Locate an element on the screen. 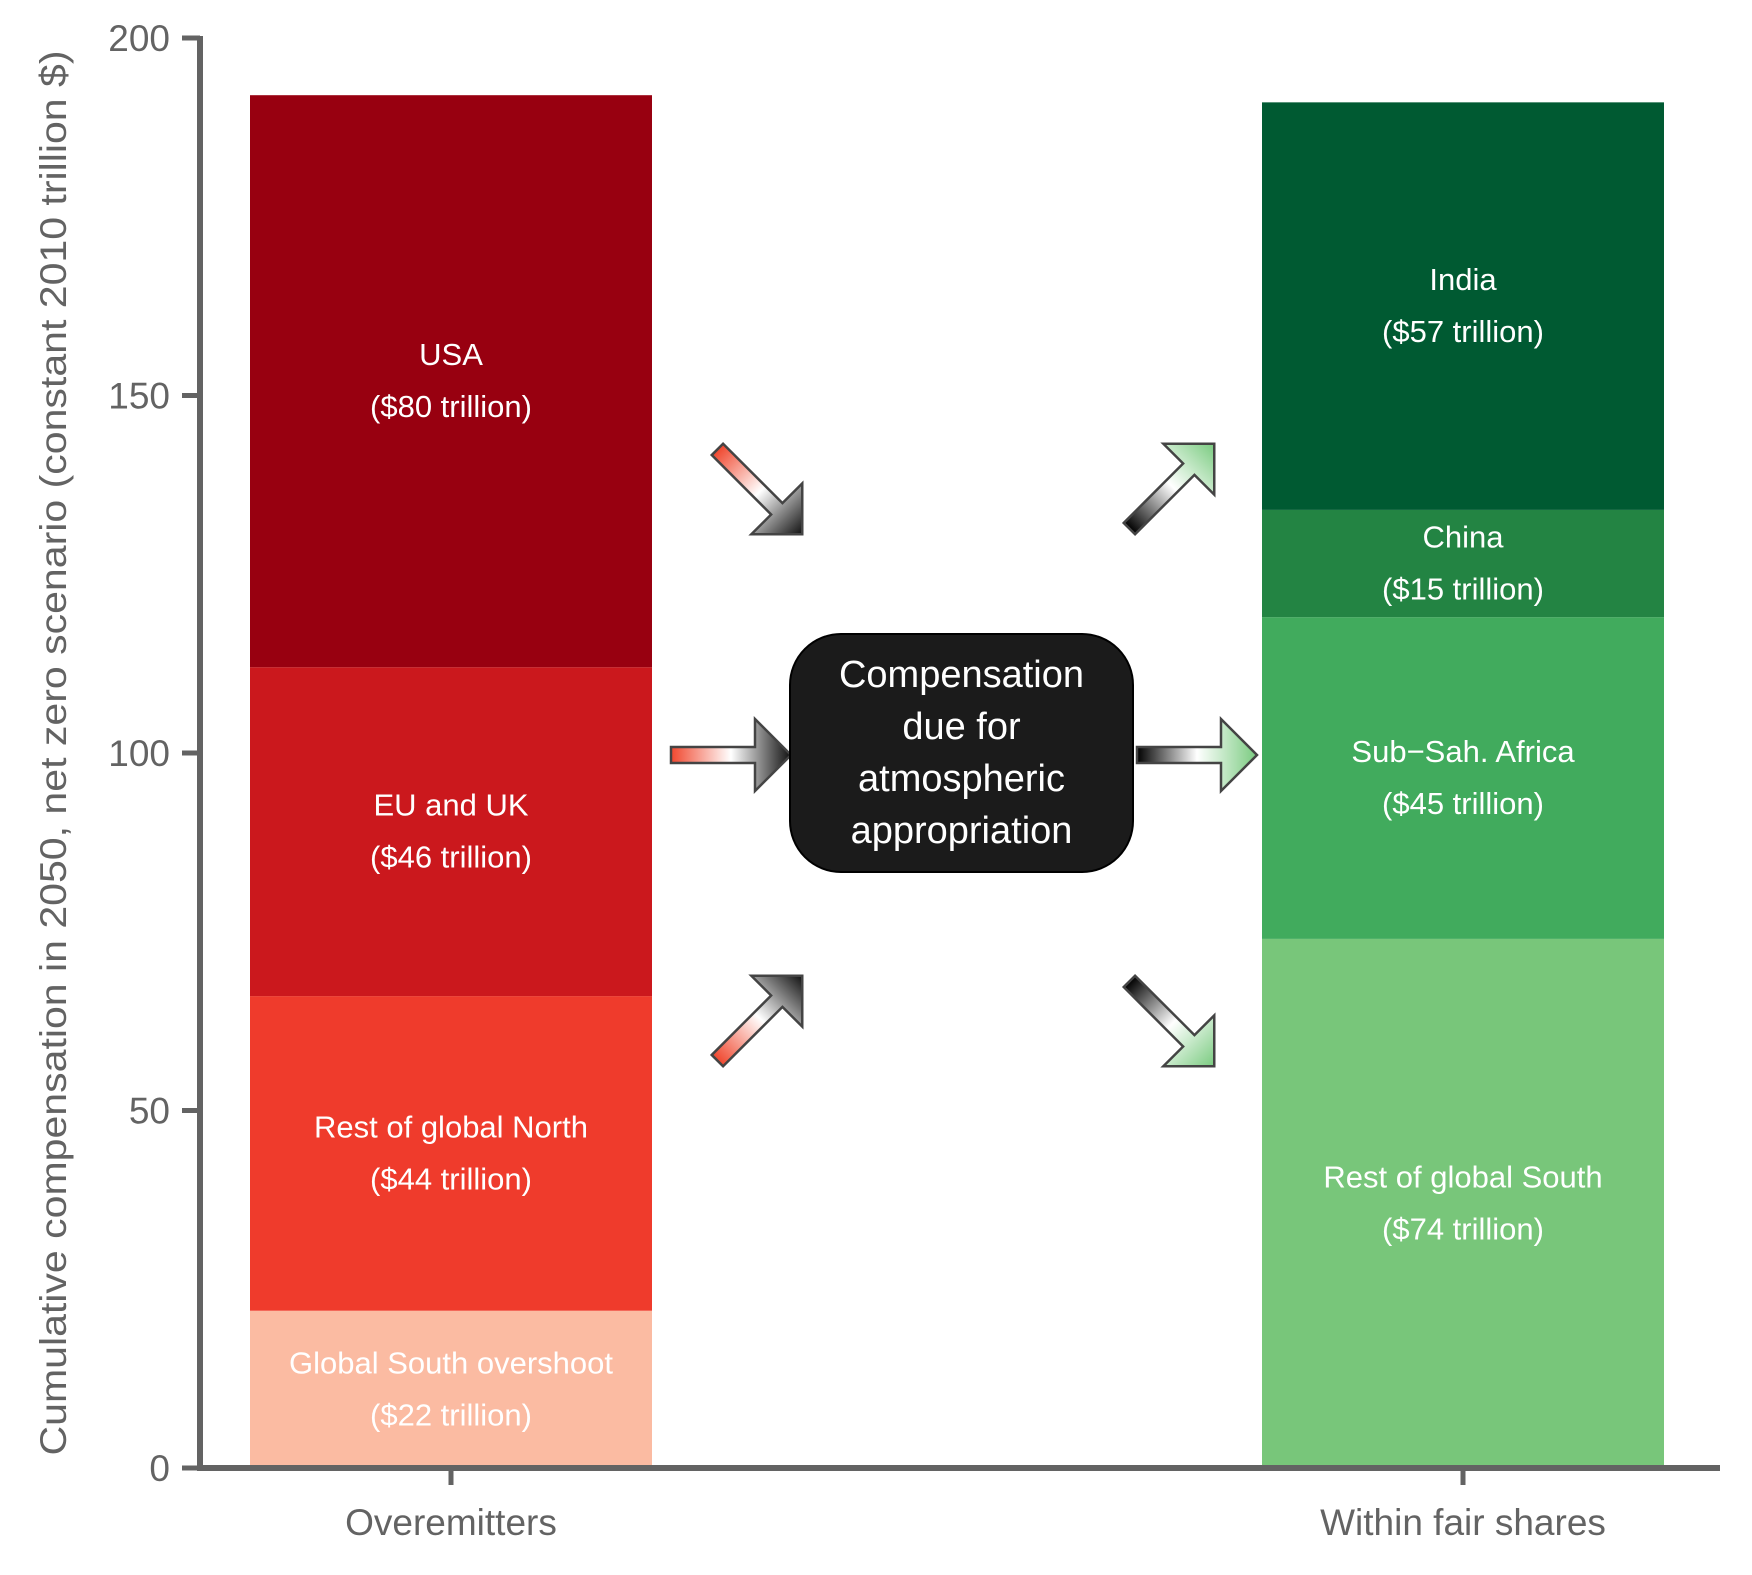 The width and height of the screenshot is (1752, 1575). segment-value-china: ($15 trillion) is located at coordinates (1463, 589).